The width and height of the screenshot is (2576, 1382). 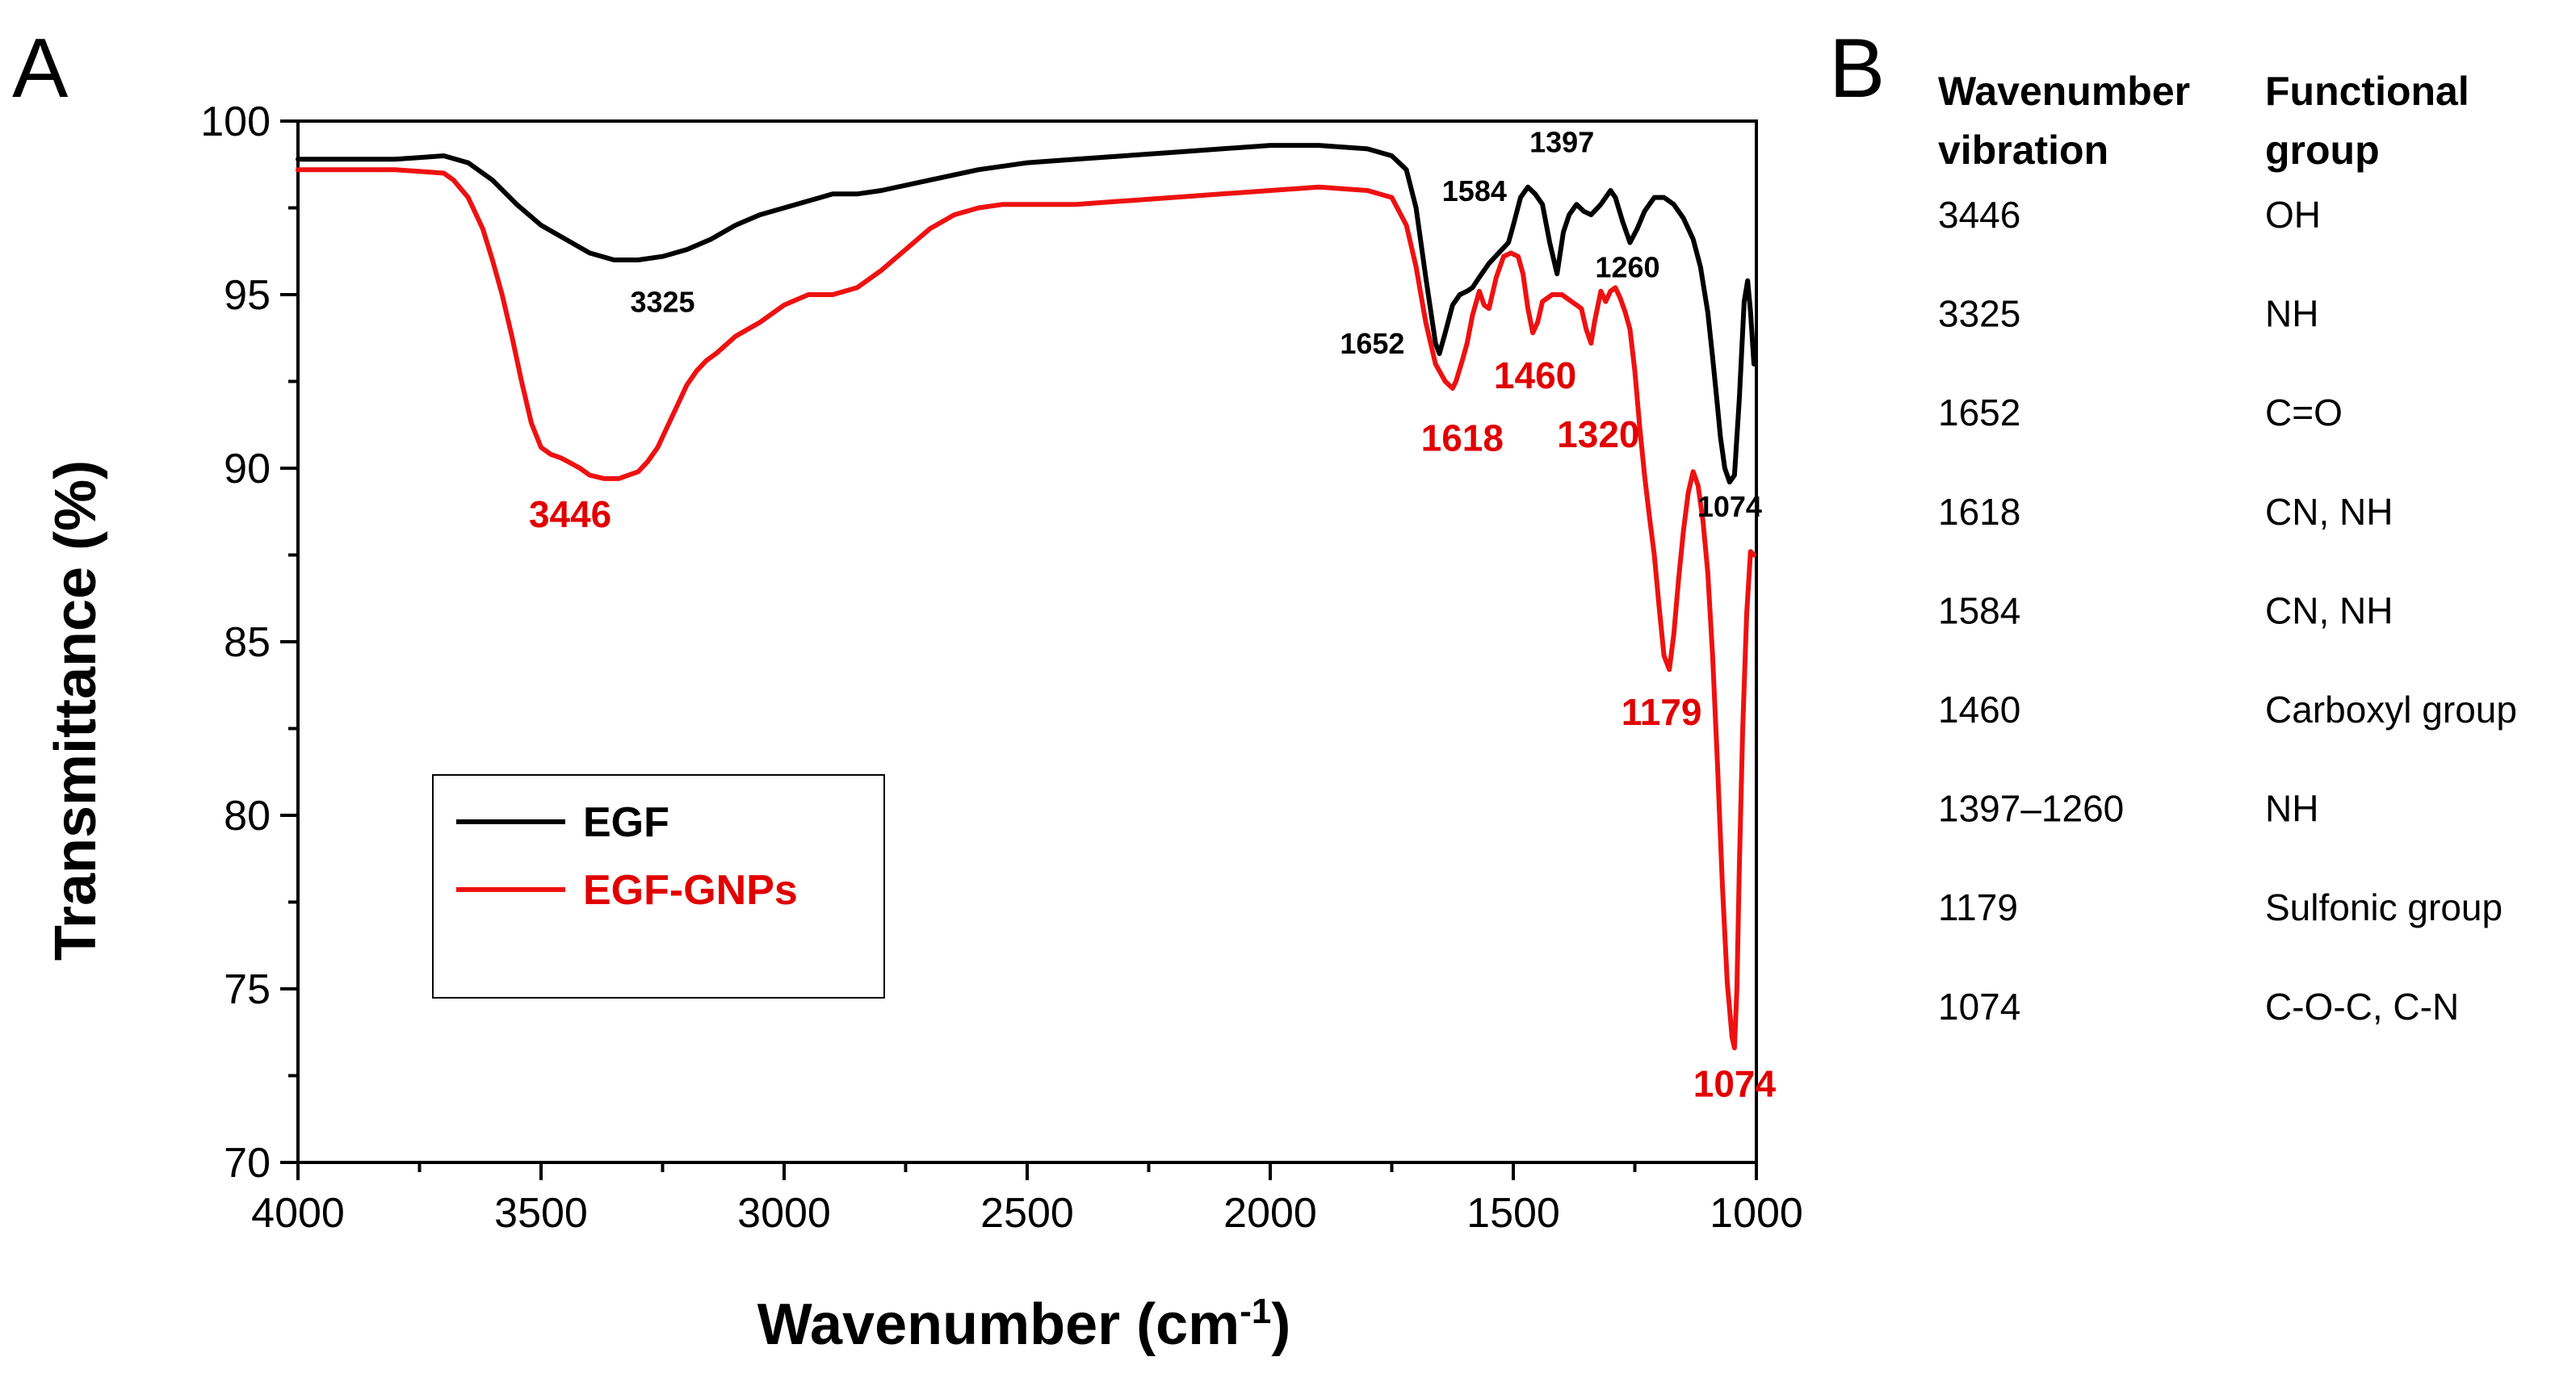 I want to click on legend: EGF EGF-GNPs, so click(x=658, y=886).